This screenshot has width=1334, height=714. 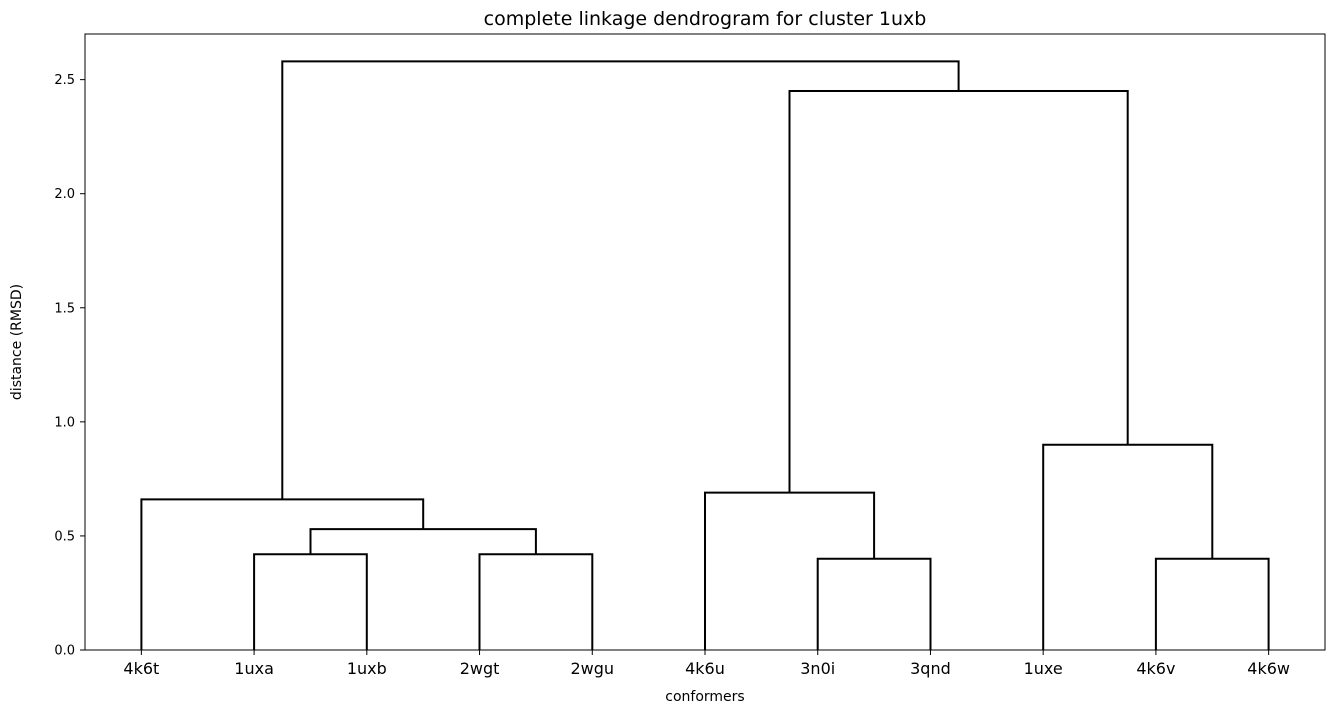 I want to click on link-4k6v-4k6w, so click(x=1212, y=603).